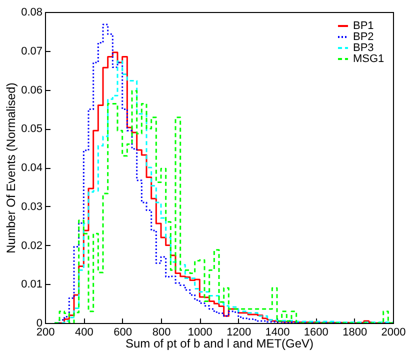 This screenshot has width=409, height=354. I want to click on x-tick-label: 400, so click(84, 332).